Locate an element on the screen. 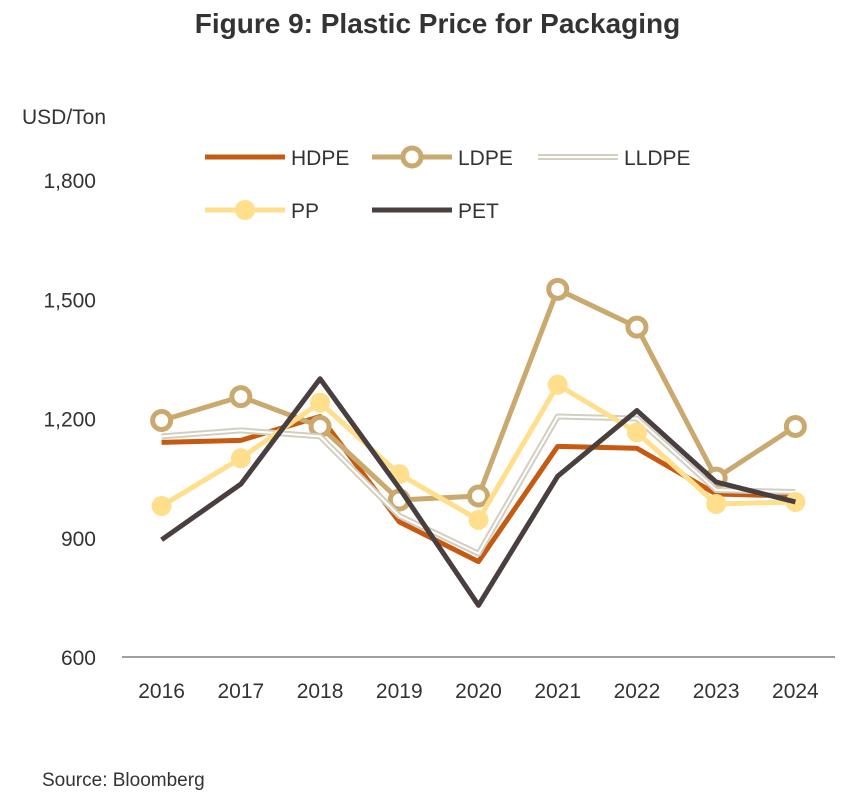  source-note: Source: Bloomberg is located at coordinates (123, 780).